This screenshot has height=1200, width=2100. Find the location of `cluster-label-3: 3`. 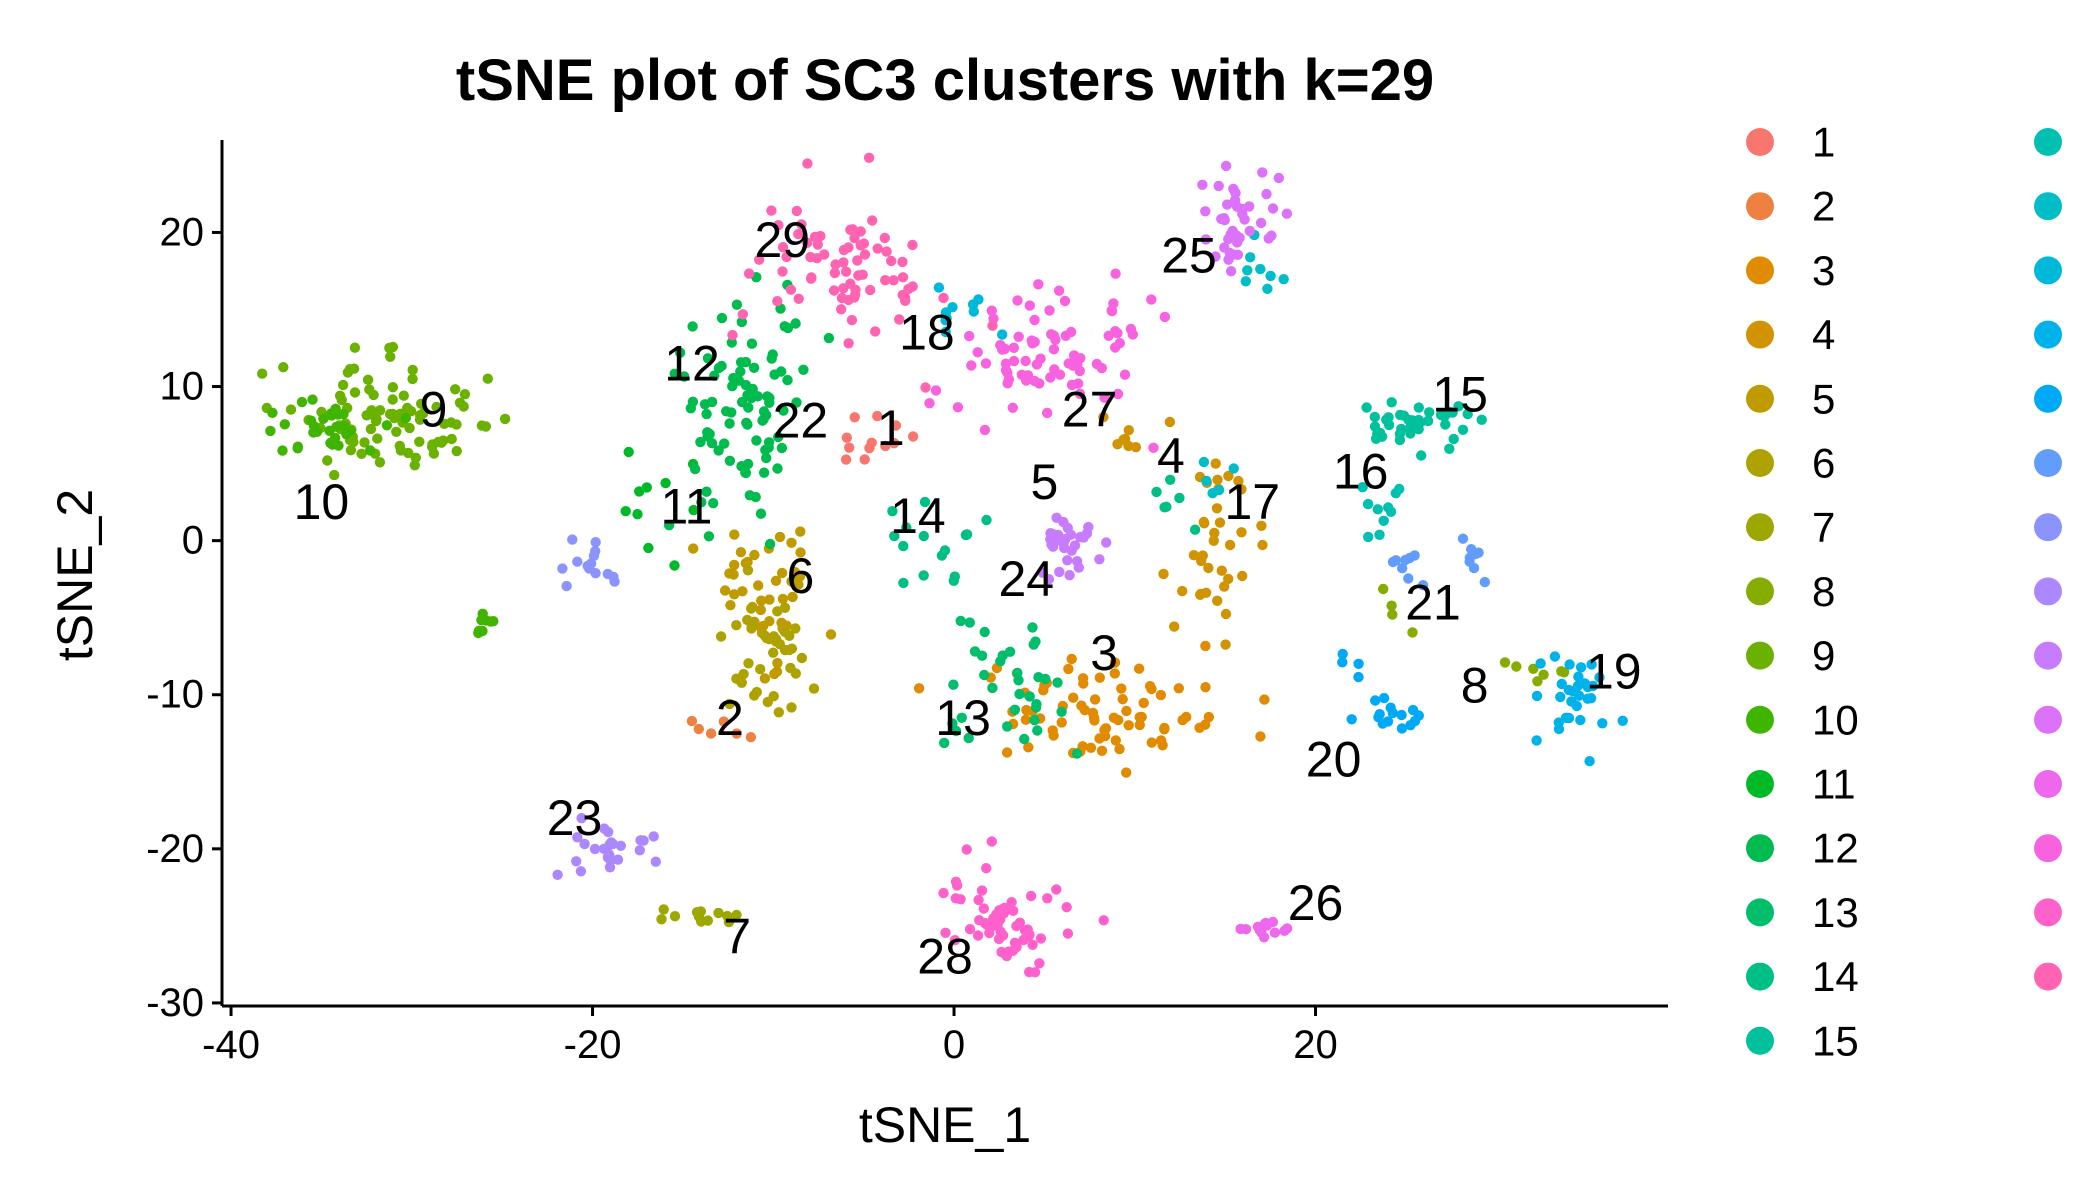

cluster-label-3: 3 is located at coordinates (1104, 653).